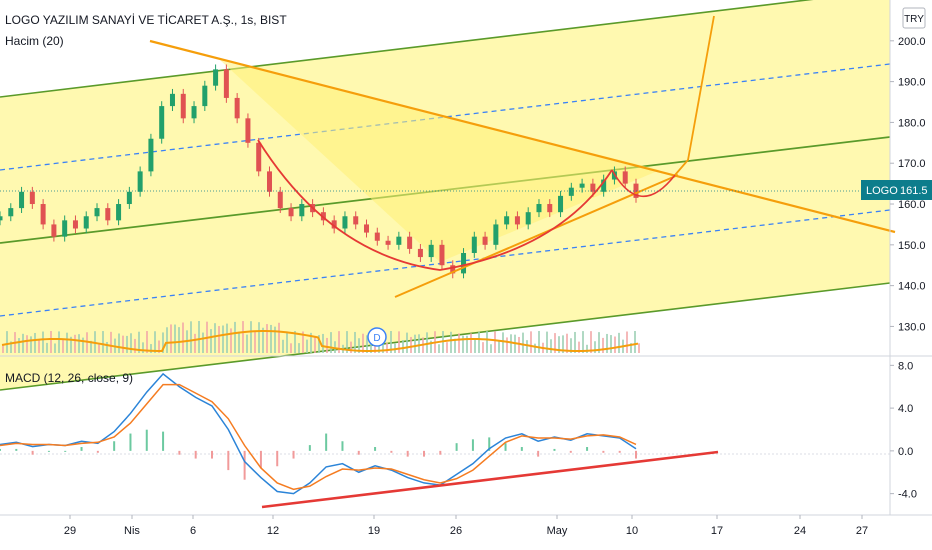 The height and width of the screenshot is (550, 932). What do you see at coordinates (908, 185) in the screenshot?
I see `price-axis: 130.0 140.0 150.0 160.0 170.0 180.0 190.0 200.0` at bounding box center [908, 185].